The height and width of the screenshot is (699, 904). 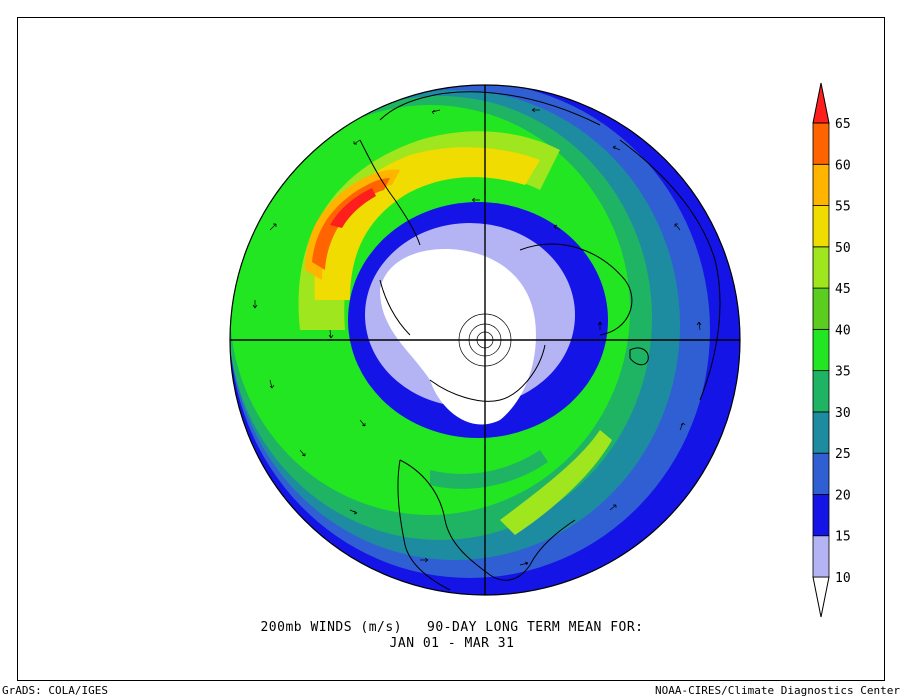 What do you see at coordinates (843, 289) in the screenshot?
I see `legend-tick-label: 45` at bounding box center [843, 289].